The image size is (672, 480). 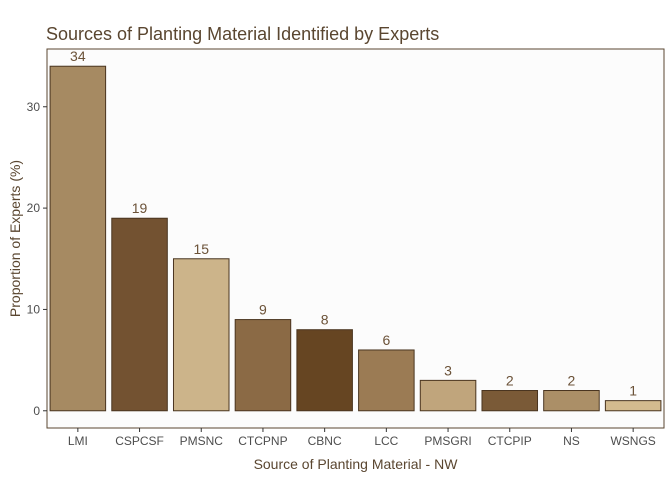 What do you see at coordinates (448, 370) in the screenshot?
I see `data-label-pmsgri: 3` at bounding box center [448, 370].